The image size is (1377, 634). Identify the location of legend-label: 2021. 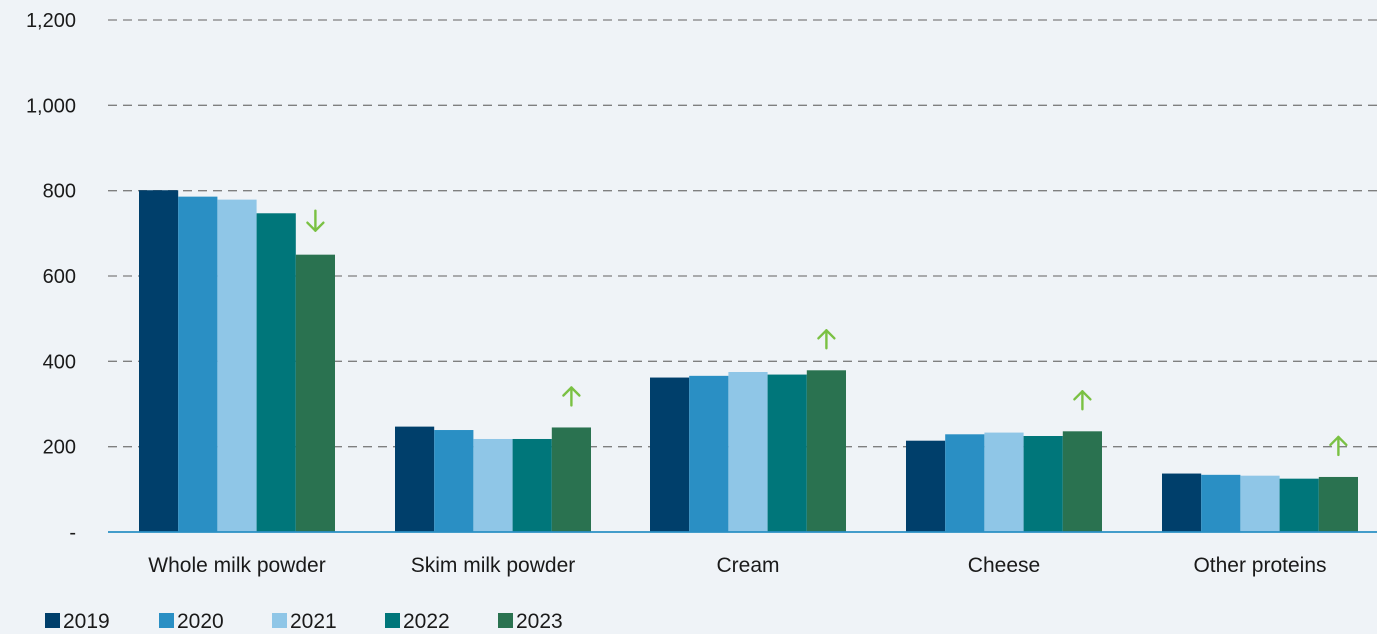
(313, 621).